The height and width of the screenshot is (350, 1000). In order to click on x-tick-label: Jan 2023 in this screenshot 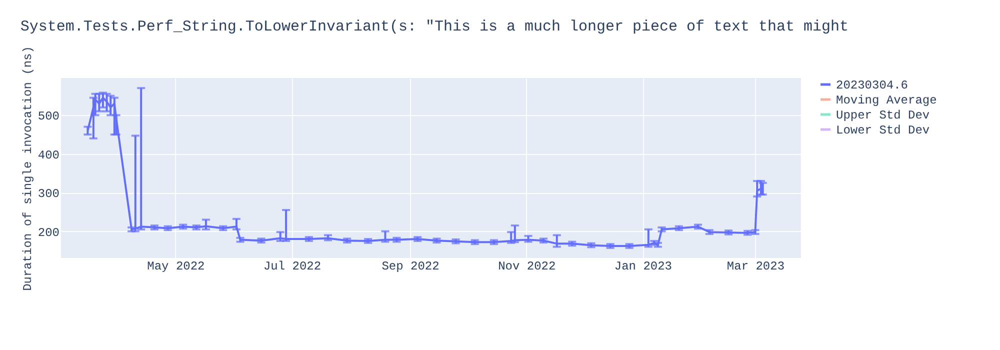, I will do `click(643, 267)`.